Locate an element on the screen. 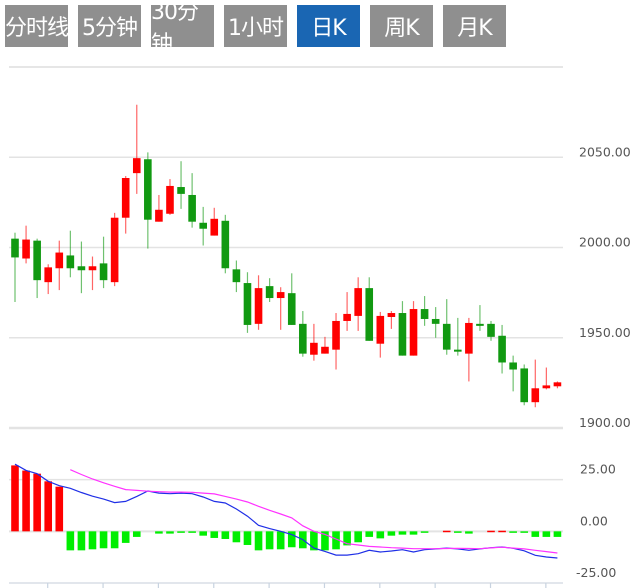  tab-weekly-k: 周K is located at coordinates (401, 26).